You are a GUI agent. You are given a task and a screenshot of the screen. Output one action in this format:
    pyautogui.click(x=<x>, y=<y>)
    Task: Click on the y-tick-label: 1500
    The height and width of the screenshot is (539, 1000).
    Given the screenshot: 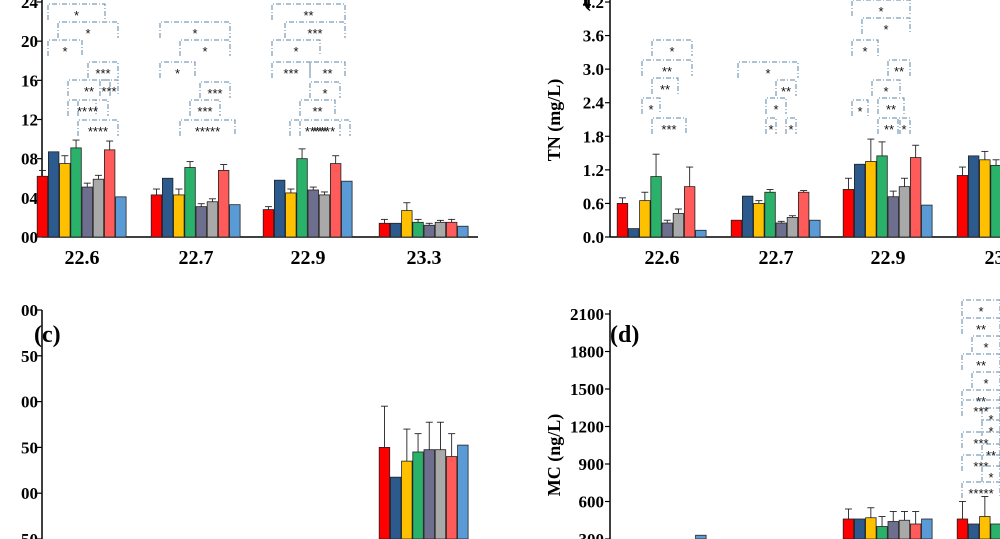 What is the action you would take?
    pyautogui.click(x=587, y=389)
    